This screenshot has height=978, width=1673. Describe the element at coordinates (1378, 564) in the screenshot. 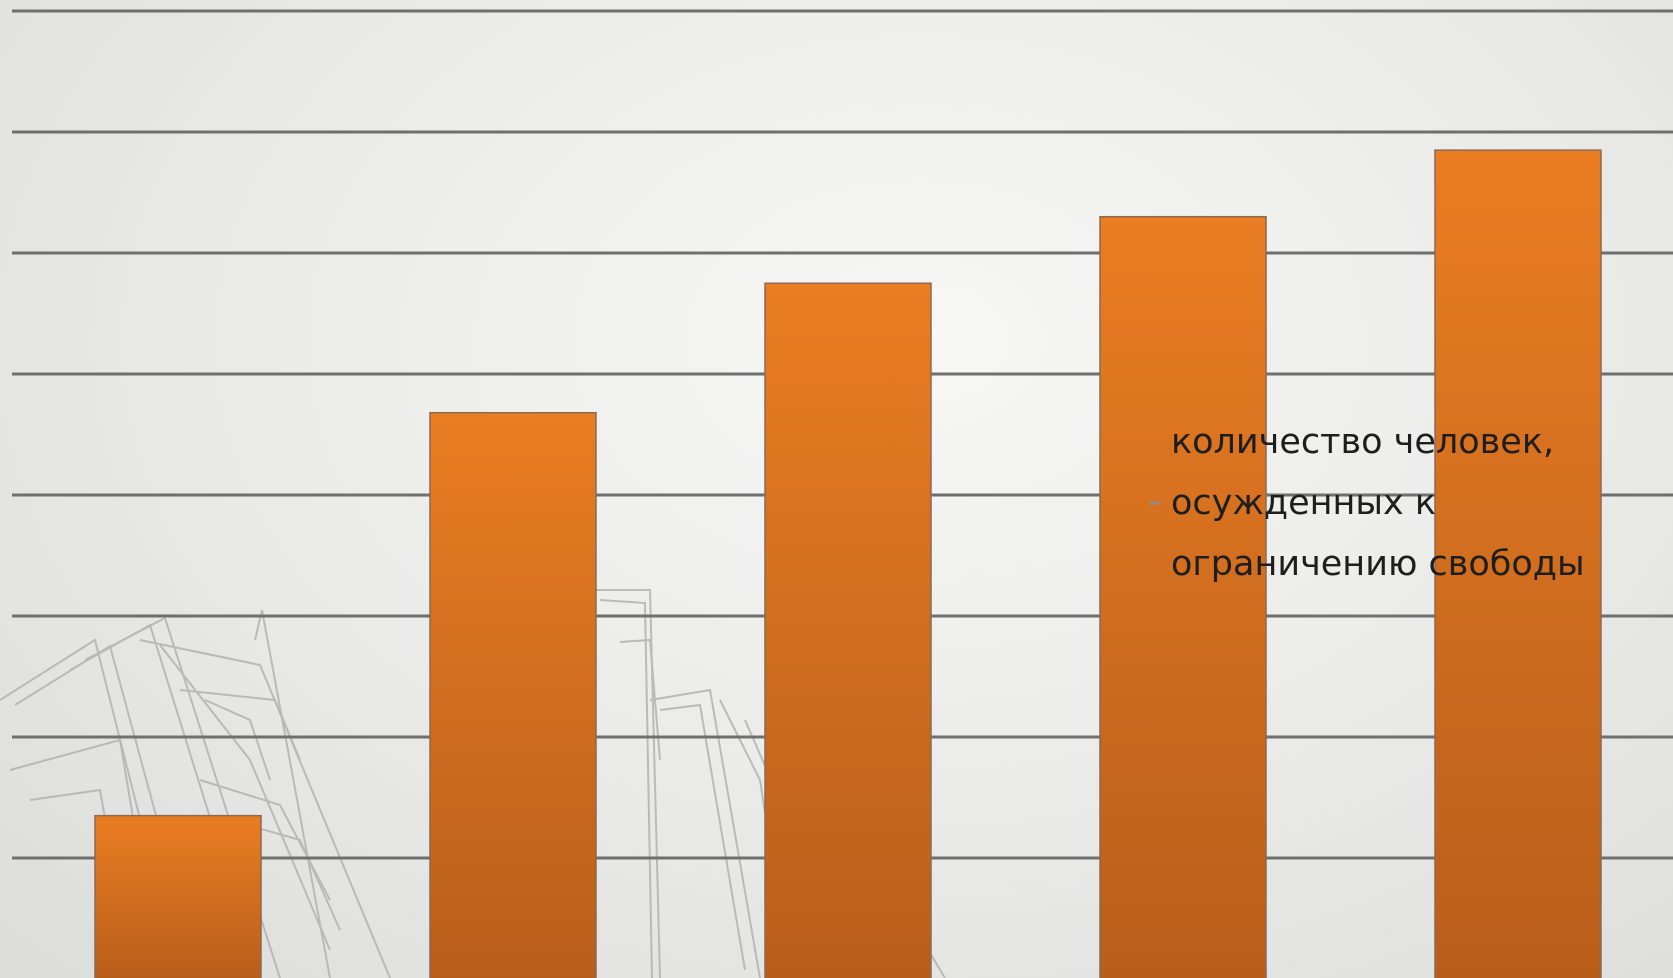

I see `legend-label-line-3: ограничению свободы` at that location.